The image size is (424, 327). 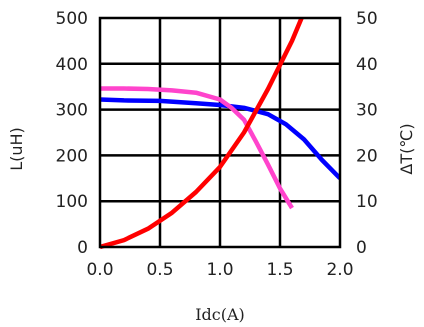 What do you see at coordinates (339, 270) in the screenshot?
I see `x-tick-label: 2.0` at bounding box center [339, 270].